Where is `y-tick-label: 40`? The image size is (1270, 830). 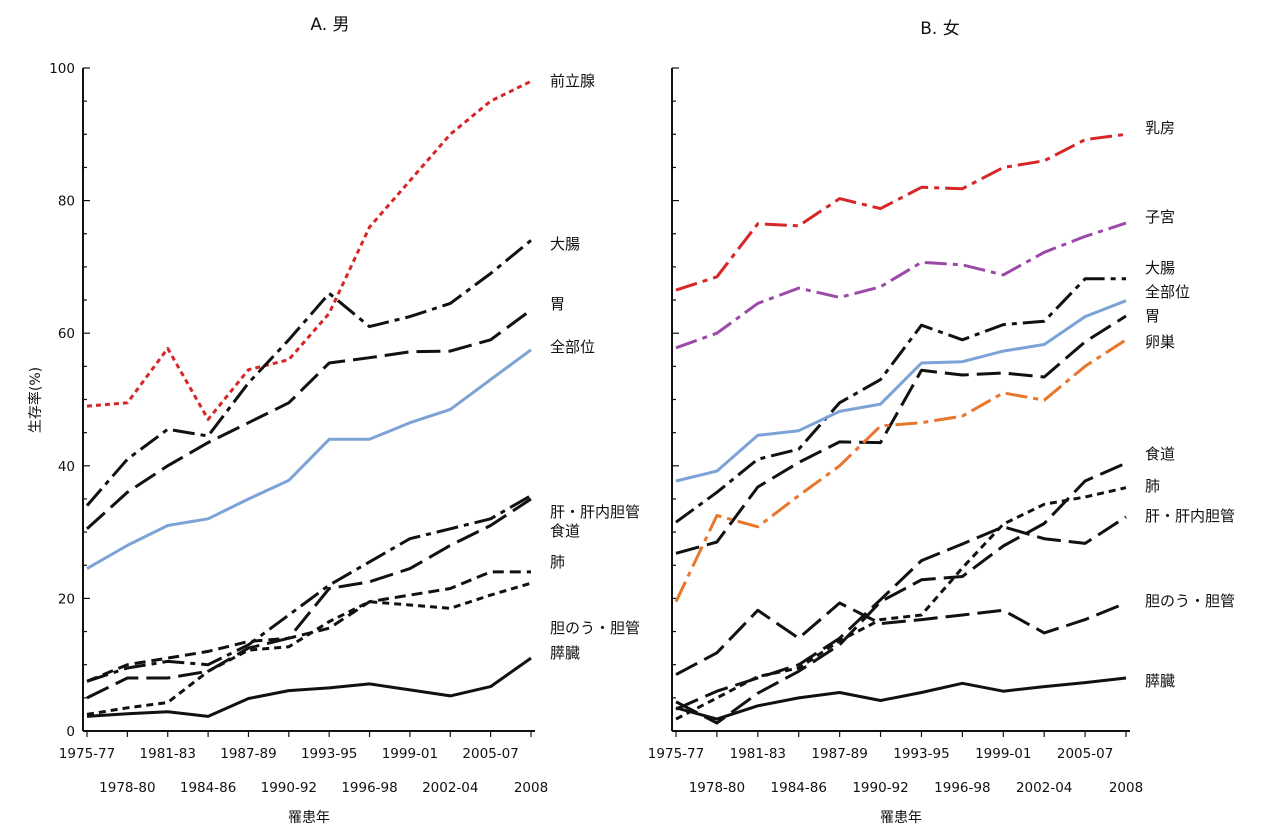
y-tick-label: 40 is located at coordinates (66, 467).